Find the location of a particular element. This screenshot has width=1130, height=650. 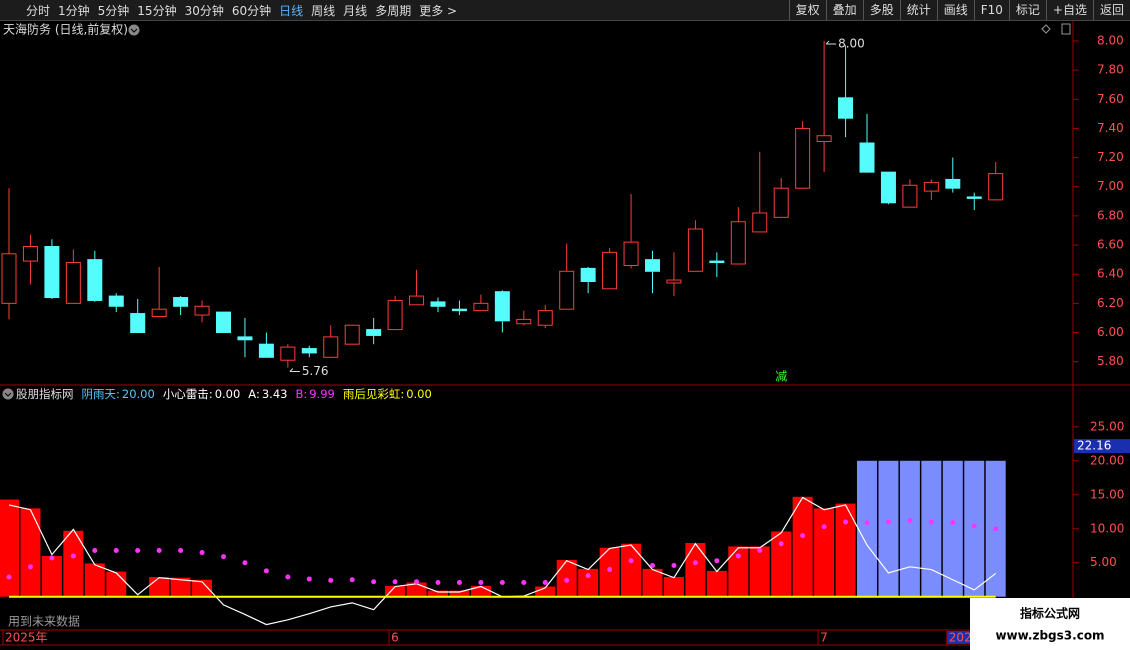

x-tick-label: 2025年 is located at coordinates (26, 638).